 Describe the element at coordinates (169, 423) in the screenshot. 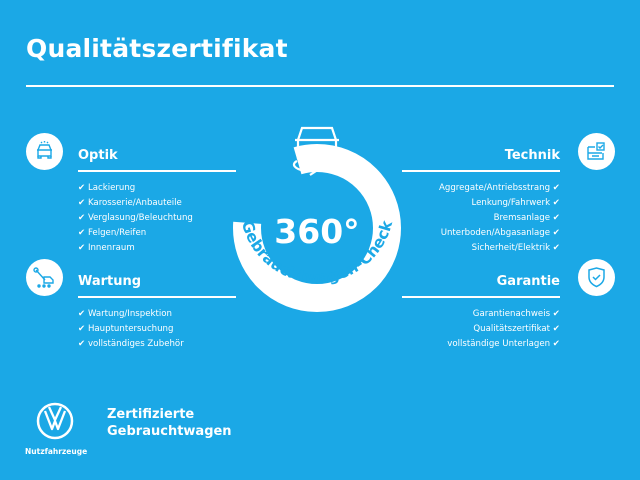

I see `brand-name: Zertifizierte Gebrauchtwagen` at that location.